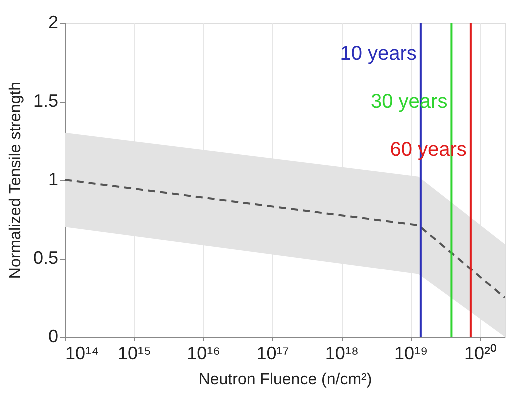  I want to click on x-tick-label: 10²⁰, so click(480, 354).